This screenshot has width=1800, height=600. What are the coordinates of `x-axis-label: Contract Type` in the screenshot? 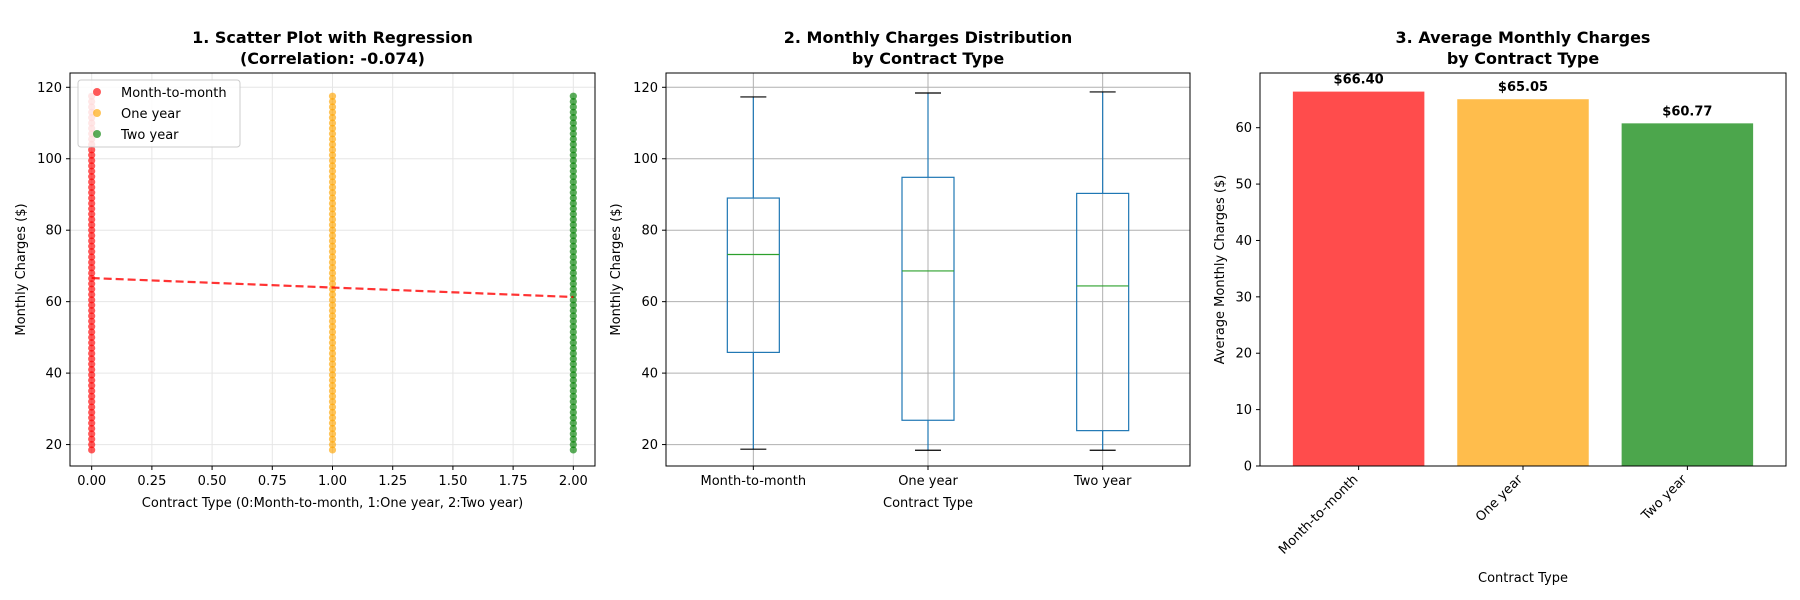 It's located at (1523, 578).